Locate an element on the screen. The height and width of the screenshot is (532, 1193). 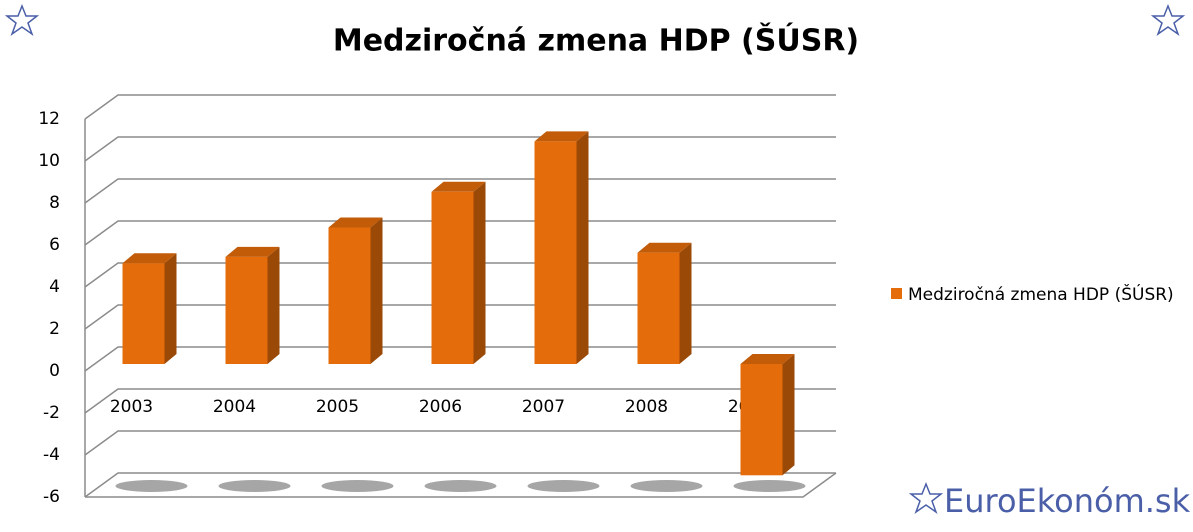
x-tick-label: 2005 is located at coordinates (337, 407).